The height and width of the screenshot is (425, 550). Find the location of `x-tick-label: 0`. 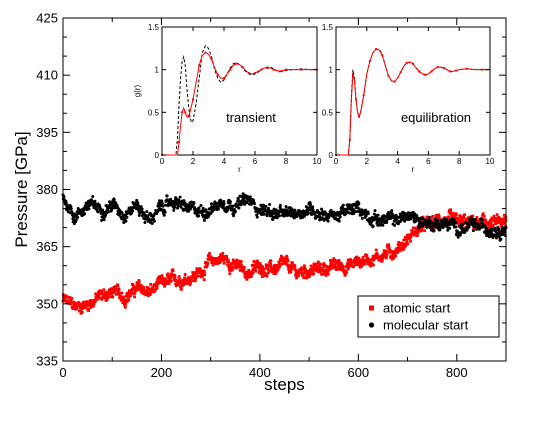

x-tick-label: 0 is located at coordinates (62, 372).